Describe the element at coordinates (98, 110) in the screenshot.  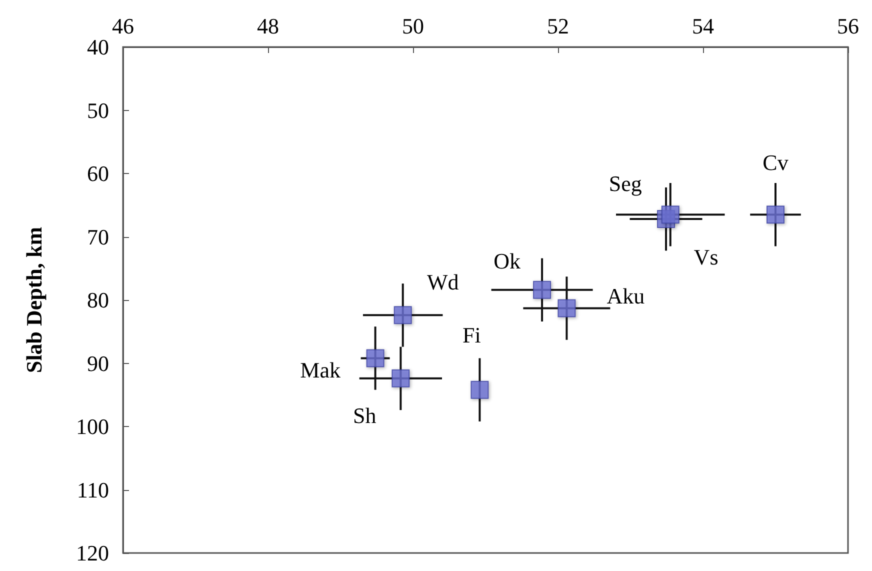
I see `y-tick-label: 50` at that location.